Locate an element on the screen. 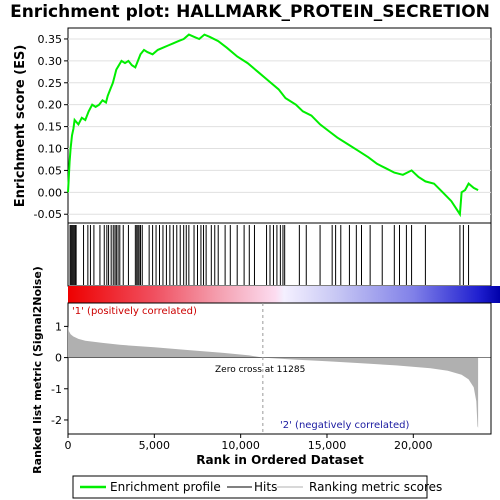 The image size is (500, 500). metric-ytick-label: -1 is located at coordinates (56, 389).